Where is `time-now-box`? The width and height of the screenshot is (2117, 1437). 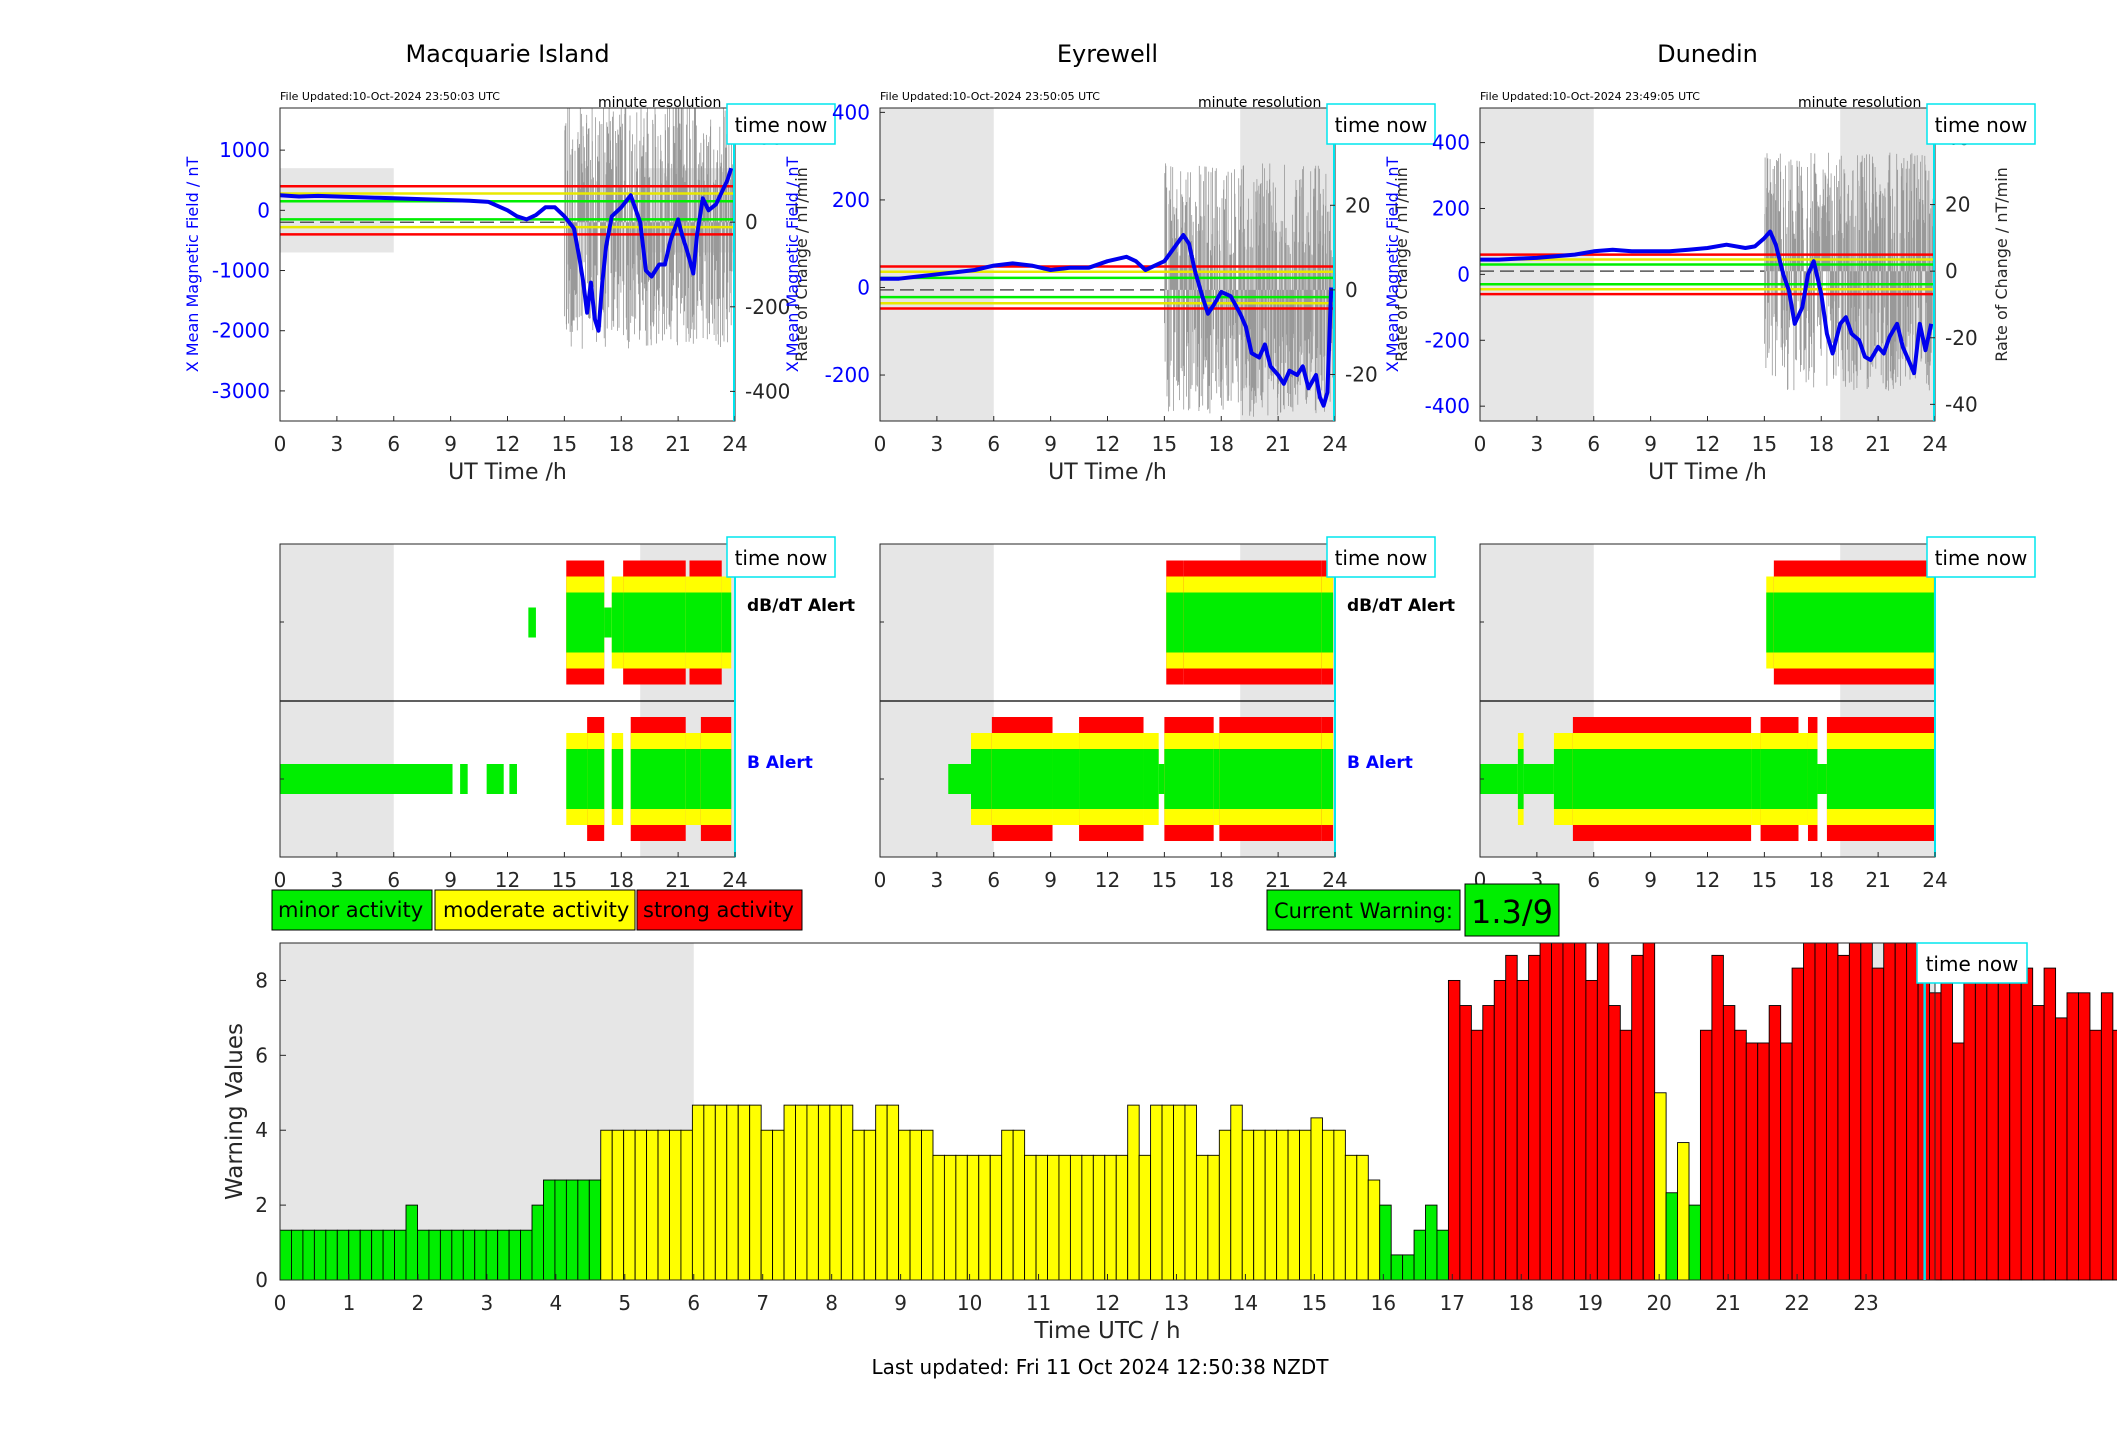 time-now-box is located at coordinates (1381, 124).